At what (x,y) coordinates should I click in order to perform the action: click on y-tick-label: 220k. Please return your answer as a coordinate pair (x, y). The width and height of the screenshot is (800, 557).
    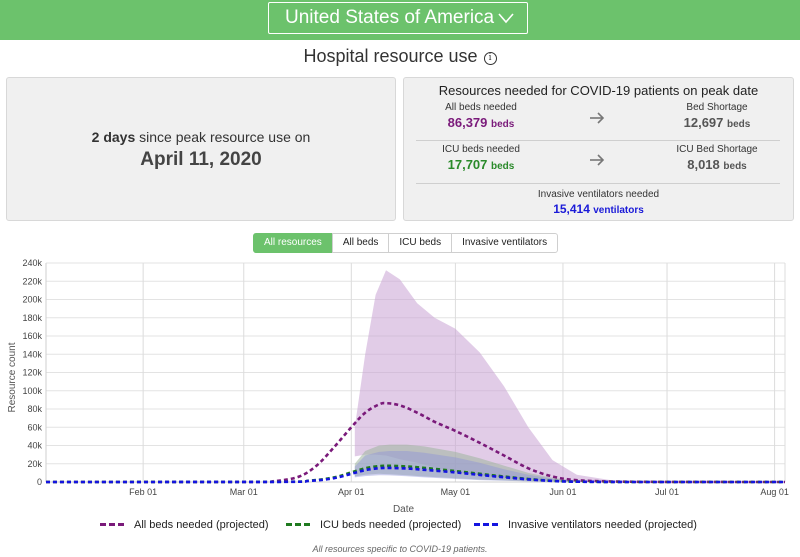
    Looking at the image, I should click on (32, 281).